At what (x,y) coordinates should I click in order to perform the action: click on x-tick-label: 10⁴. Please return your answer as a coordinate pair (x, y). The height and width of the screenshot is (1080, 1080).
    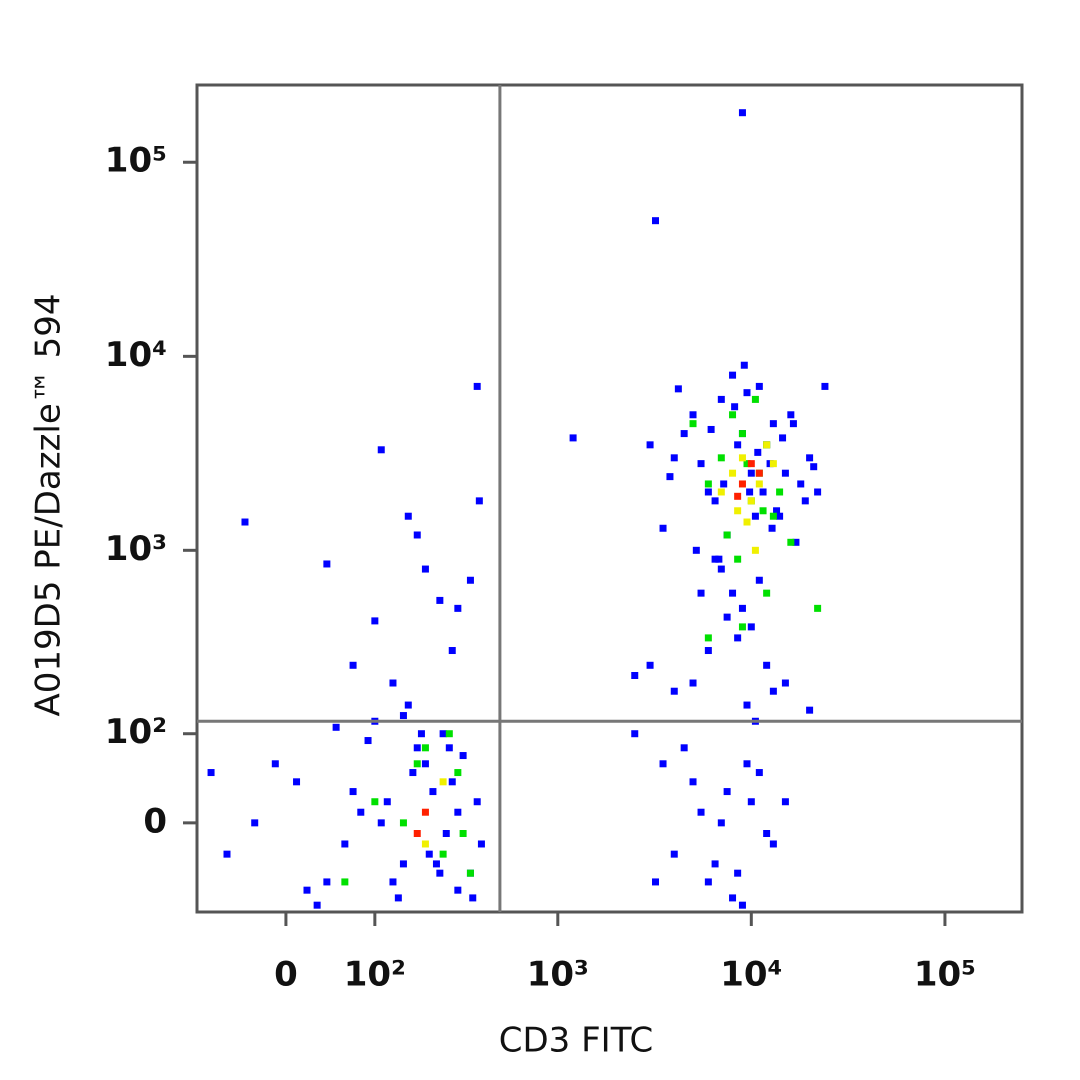
    Looking at the image, I should click on (751, 975).